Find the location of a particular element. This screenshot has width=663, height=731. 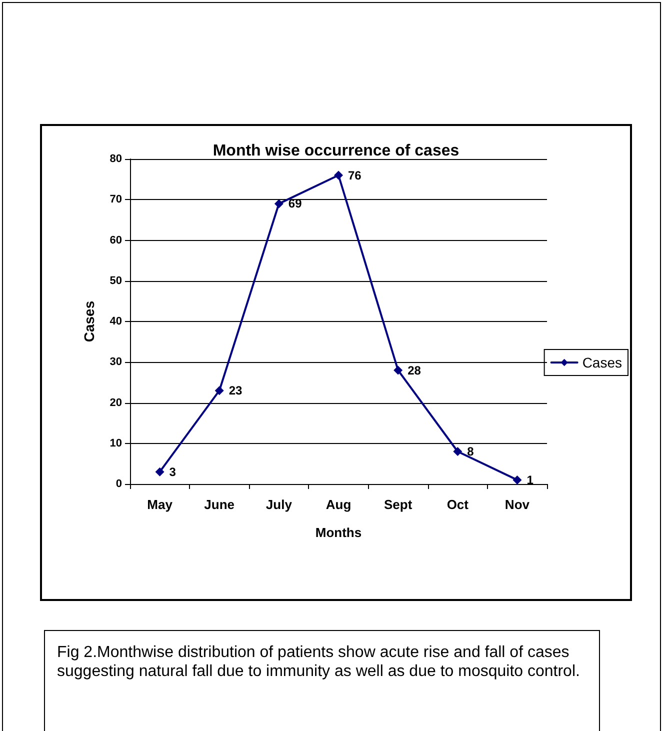

legend-label: Cases is located at coordinates (602, 362).